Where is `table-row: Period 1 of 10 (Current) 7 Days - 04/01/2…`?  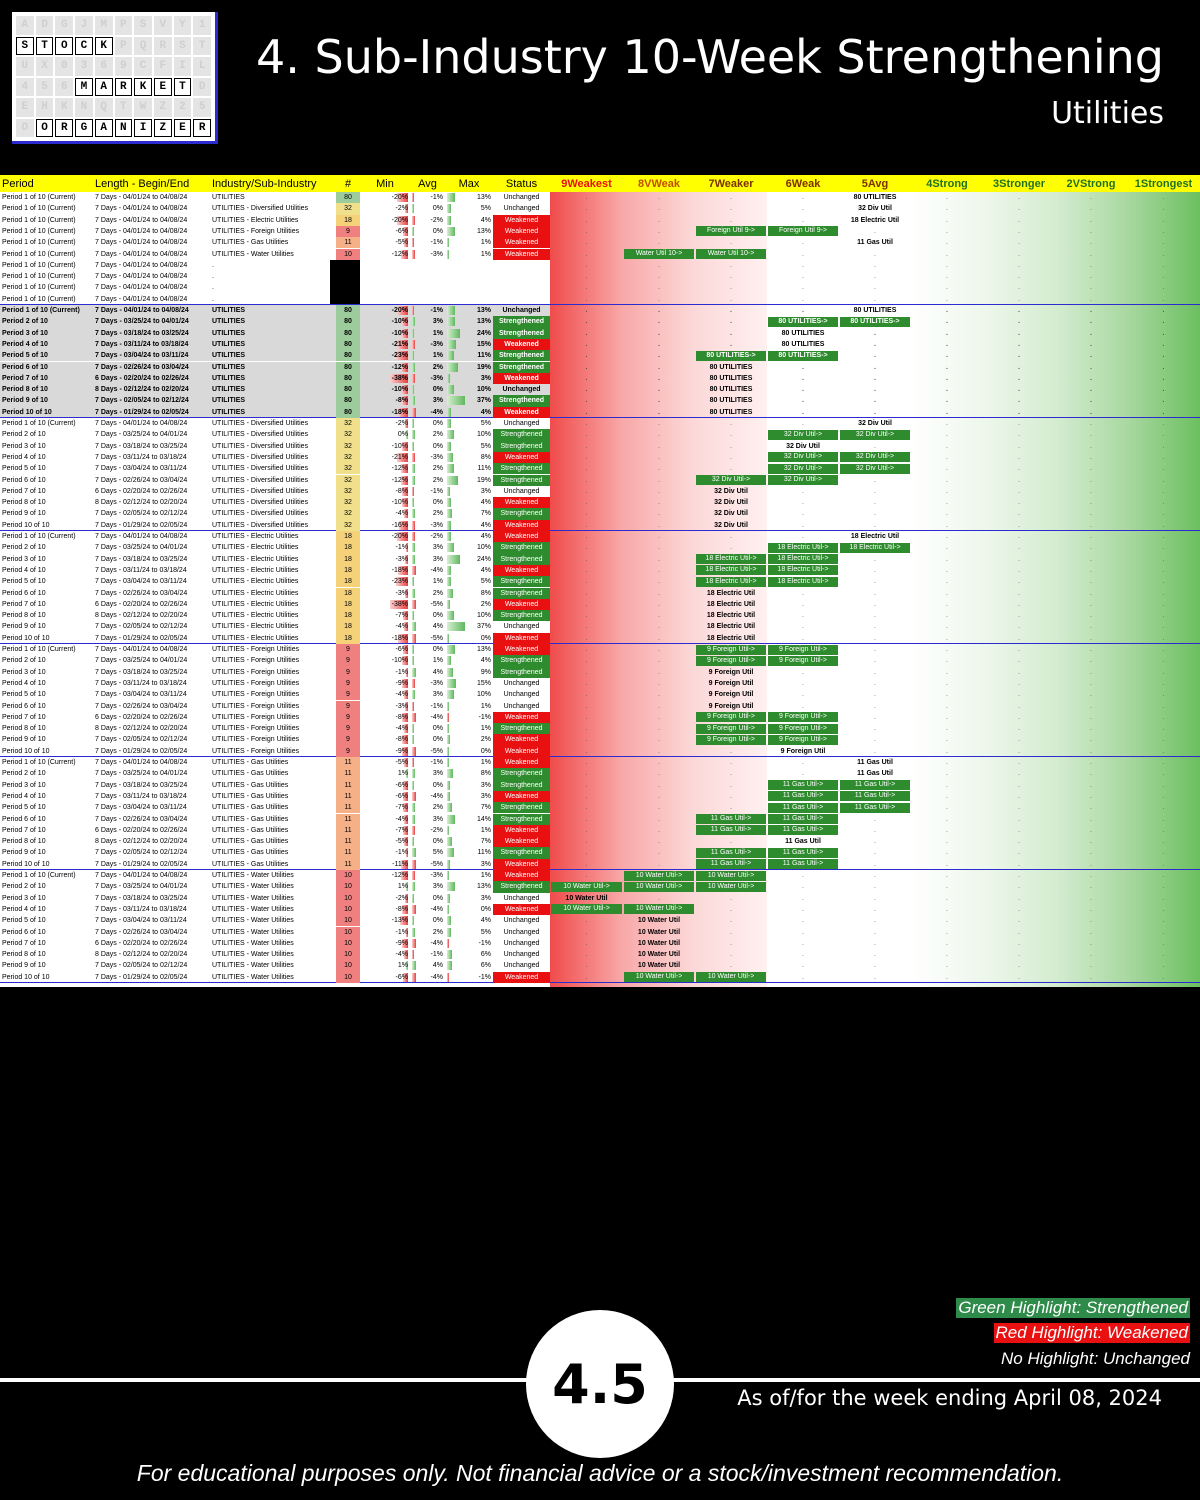 table-row: Period 1 of 10 (Current) 7 Days - 04/01/2… is located at coordinates (600, 277).